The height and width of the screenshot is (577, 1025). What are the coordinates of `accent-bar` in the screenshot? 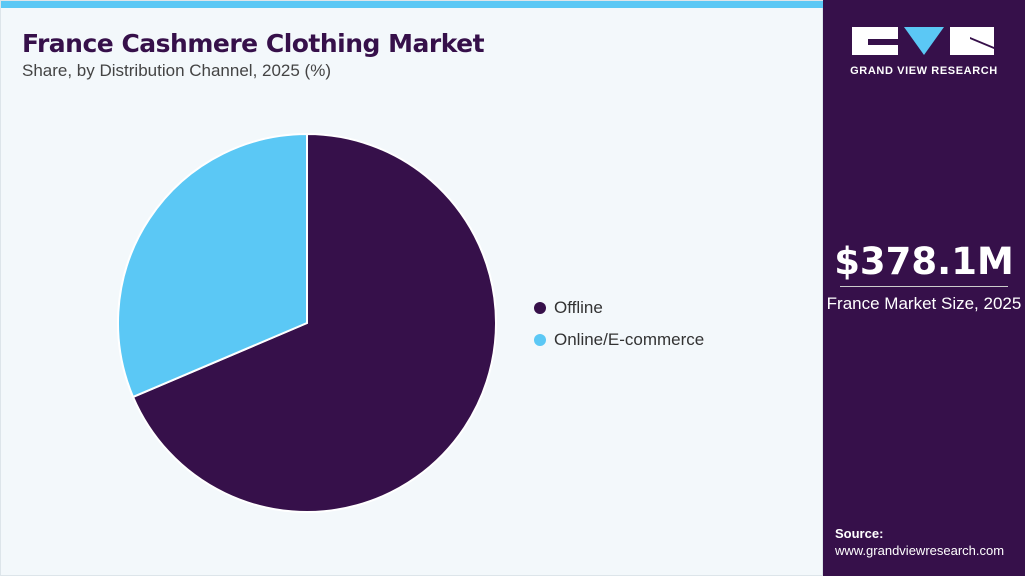 It's located at (412, 4).